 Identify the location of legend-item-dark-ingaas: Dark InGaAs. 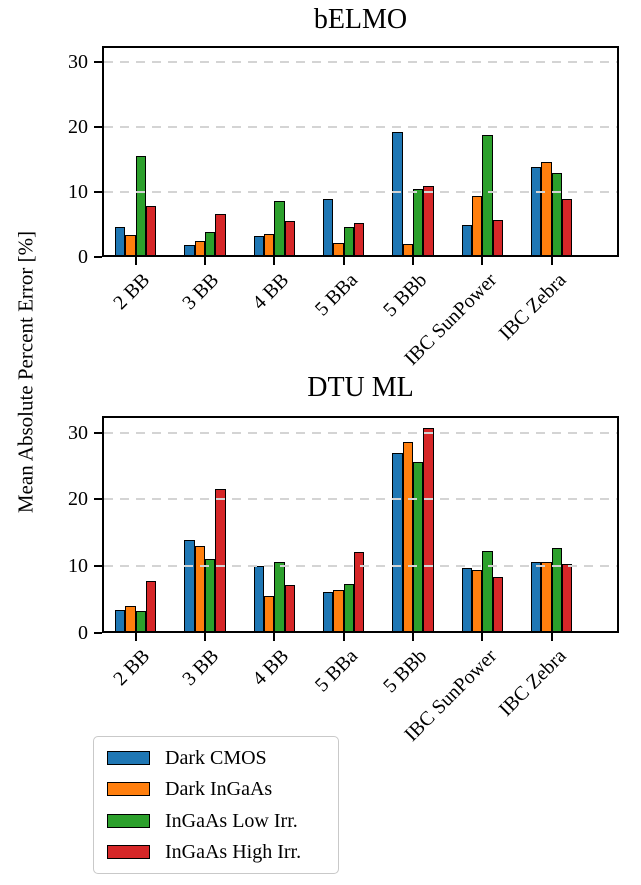
(222, 789).